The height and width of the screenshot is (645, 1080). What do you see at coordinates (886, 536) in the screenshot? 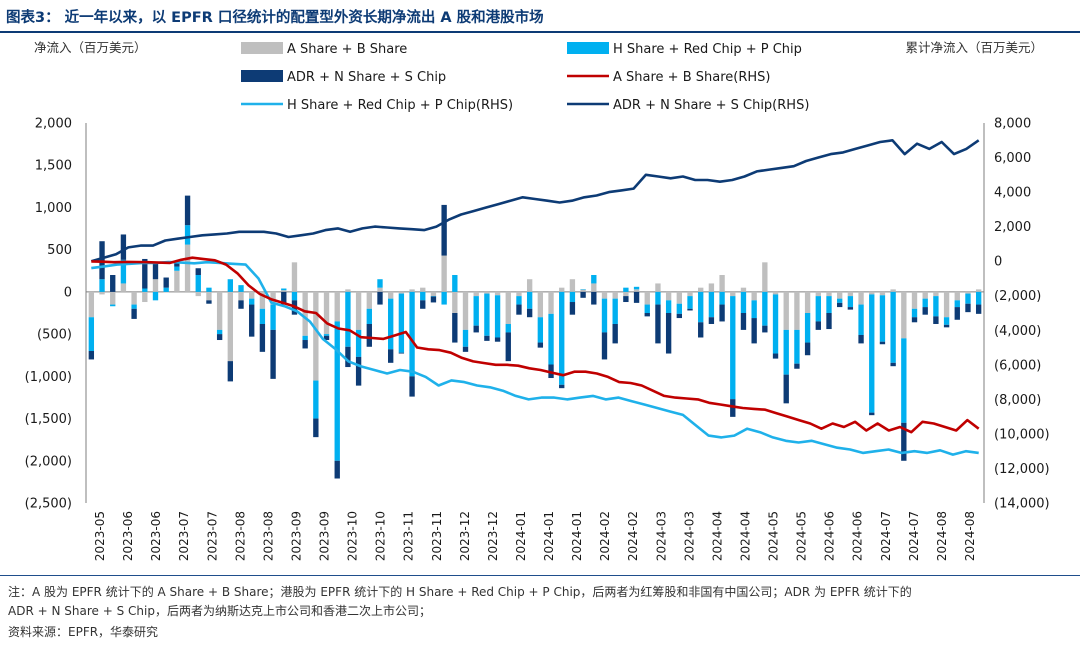
I see `x-tick-label: 2024-07` at bounding box center [886, 536].